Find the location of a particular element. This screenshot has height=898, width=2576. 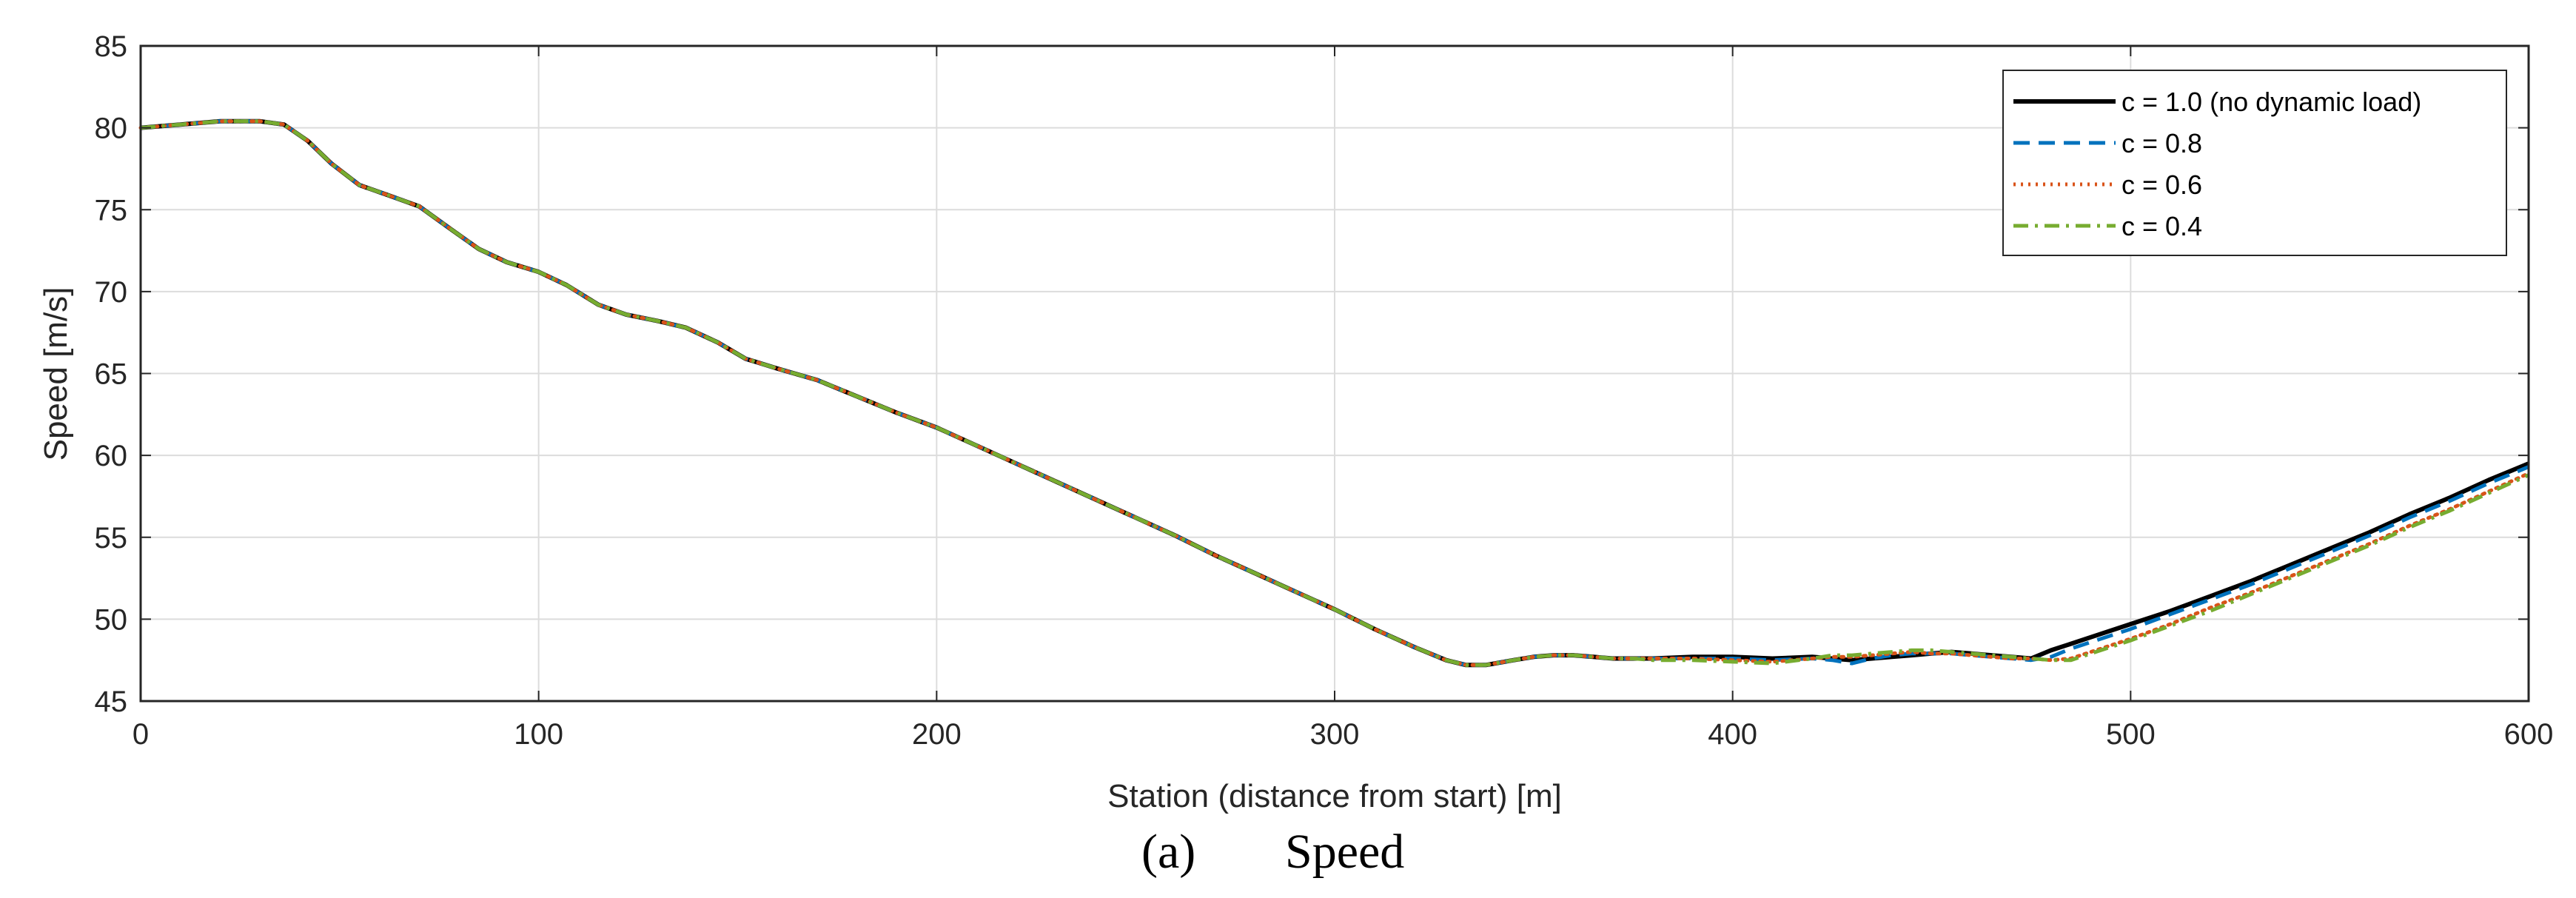

legend-entry-label: c = 0.6 is located at coordinates (2161, 185).